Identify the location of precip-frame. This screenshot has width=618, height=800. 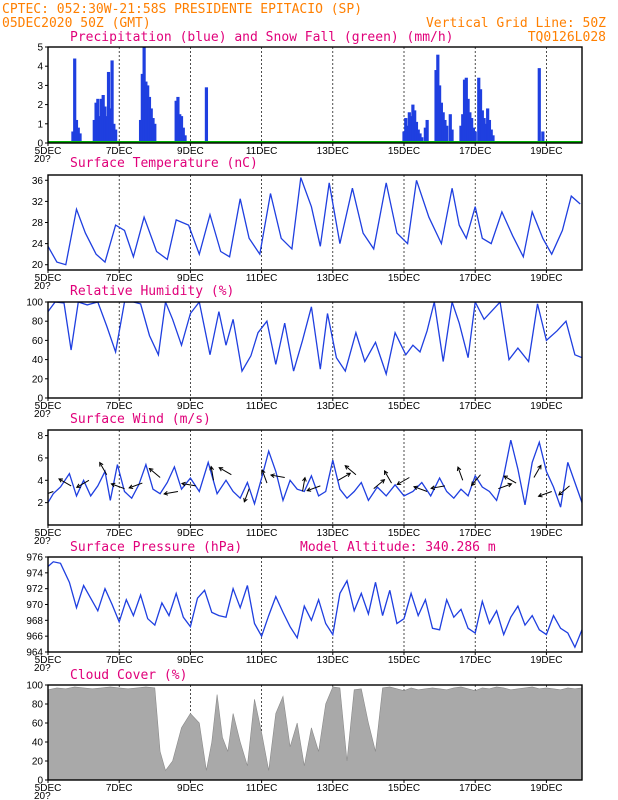
(315, 95).